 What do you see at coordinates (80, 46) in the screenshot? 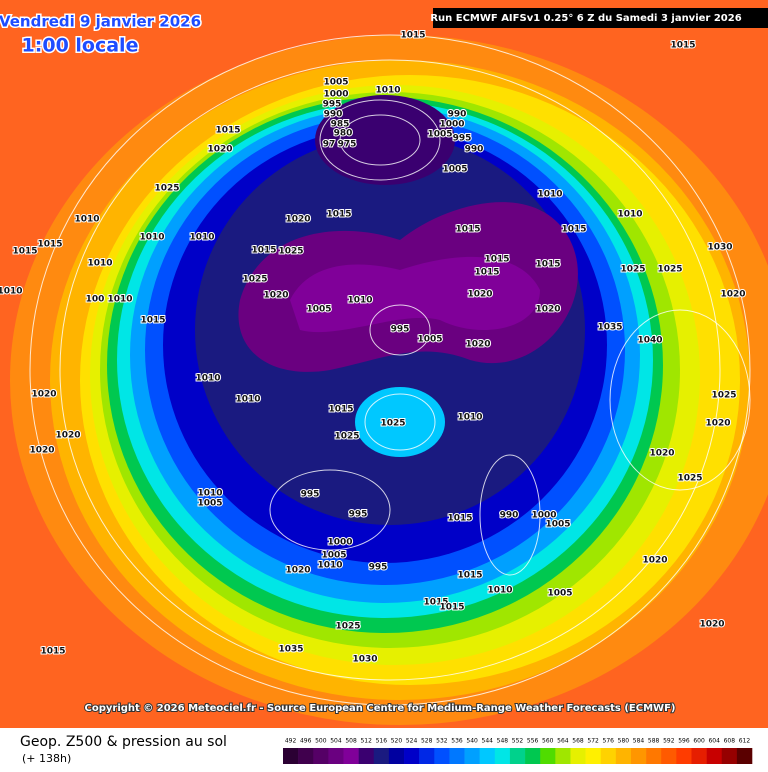
I see `local-time: 1:00 locale` at bounding box center [80, 46].